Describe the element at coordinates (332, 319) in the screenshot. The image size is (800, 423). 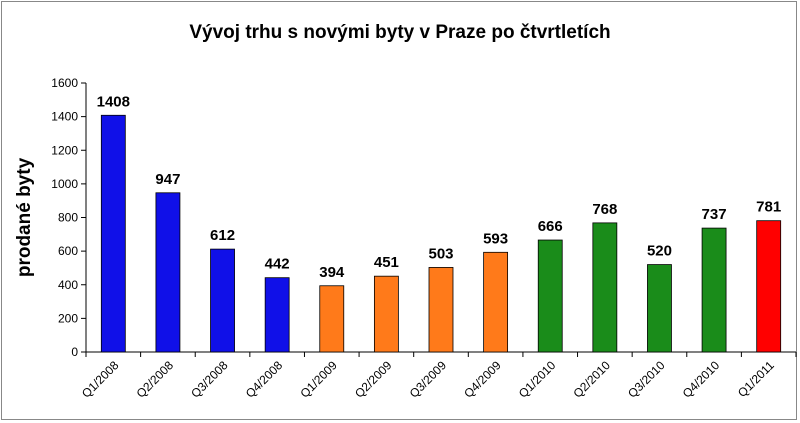
I see `bar-Q1-2009` at that location.